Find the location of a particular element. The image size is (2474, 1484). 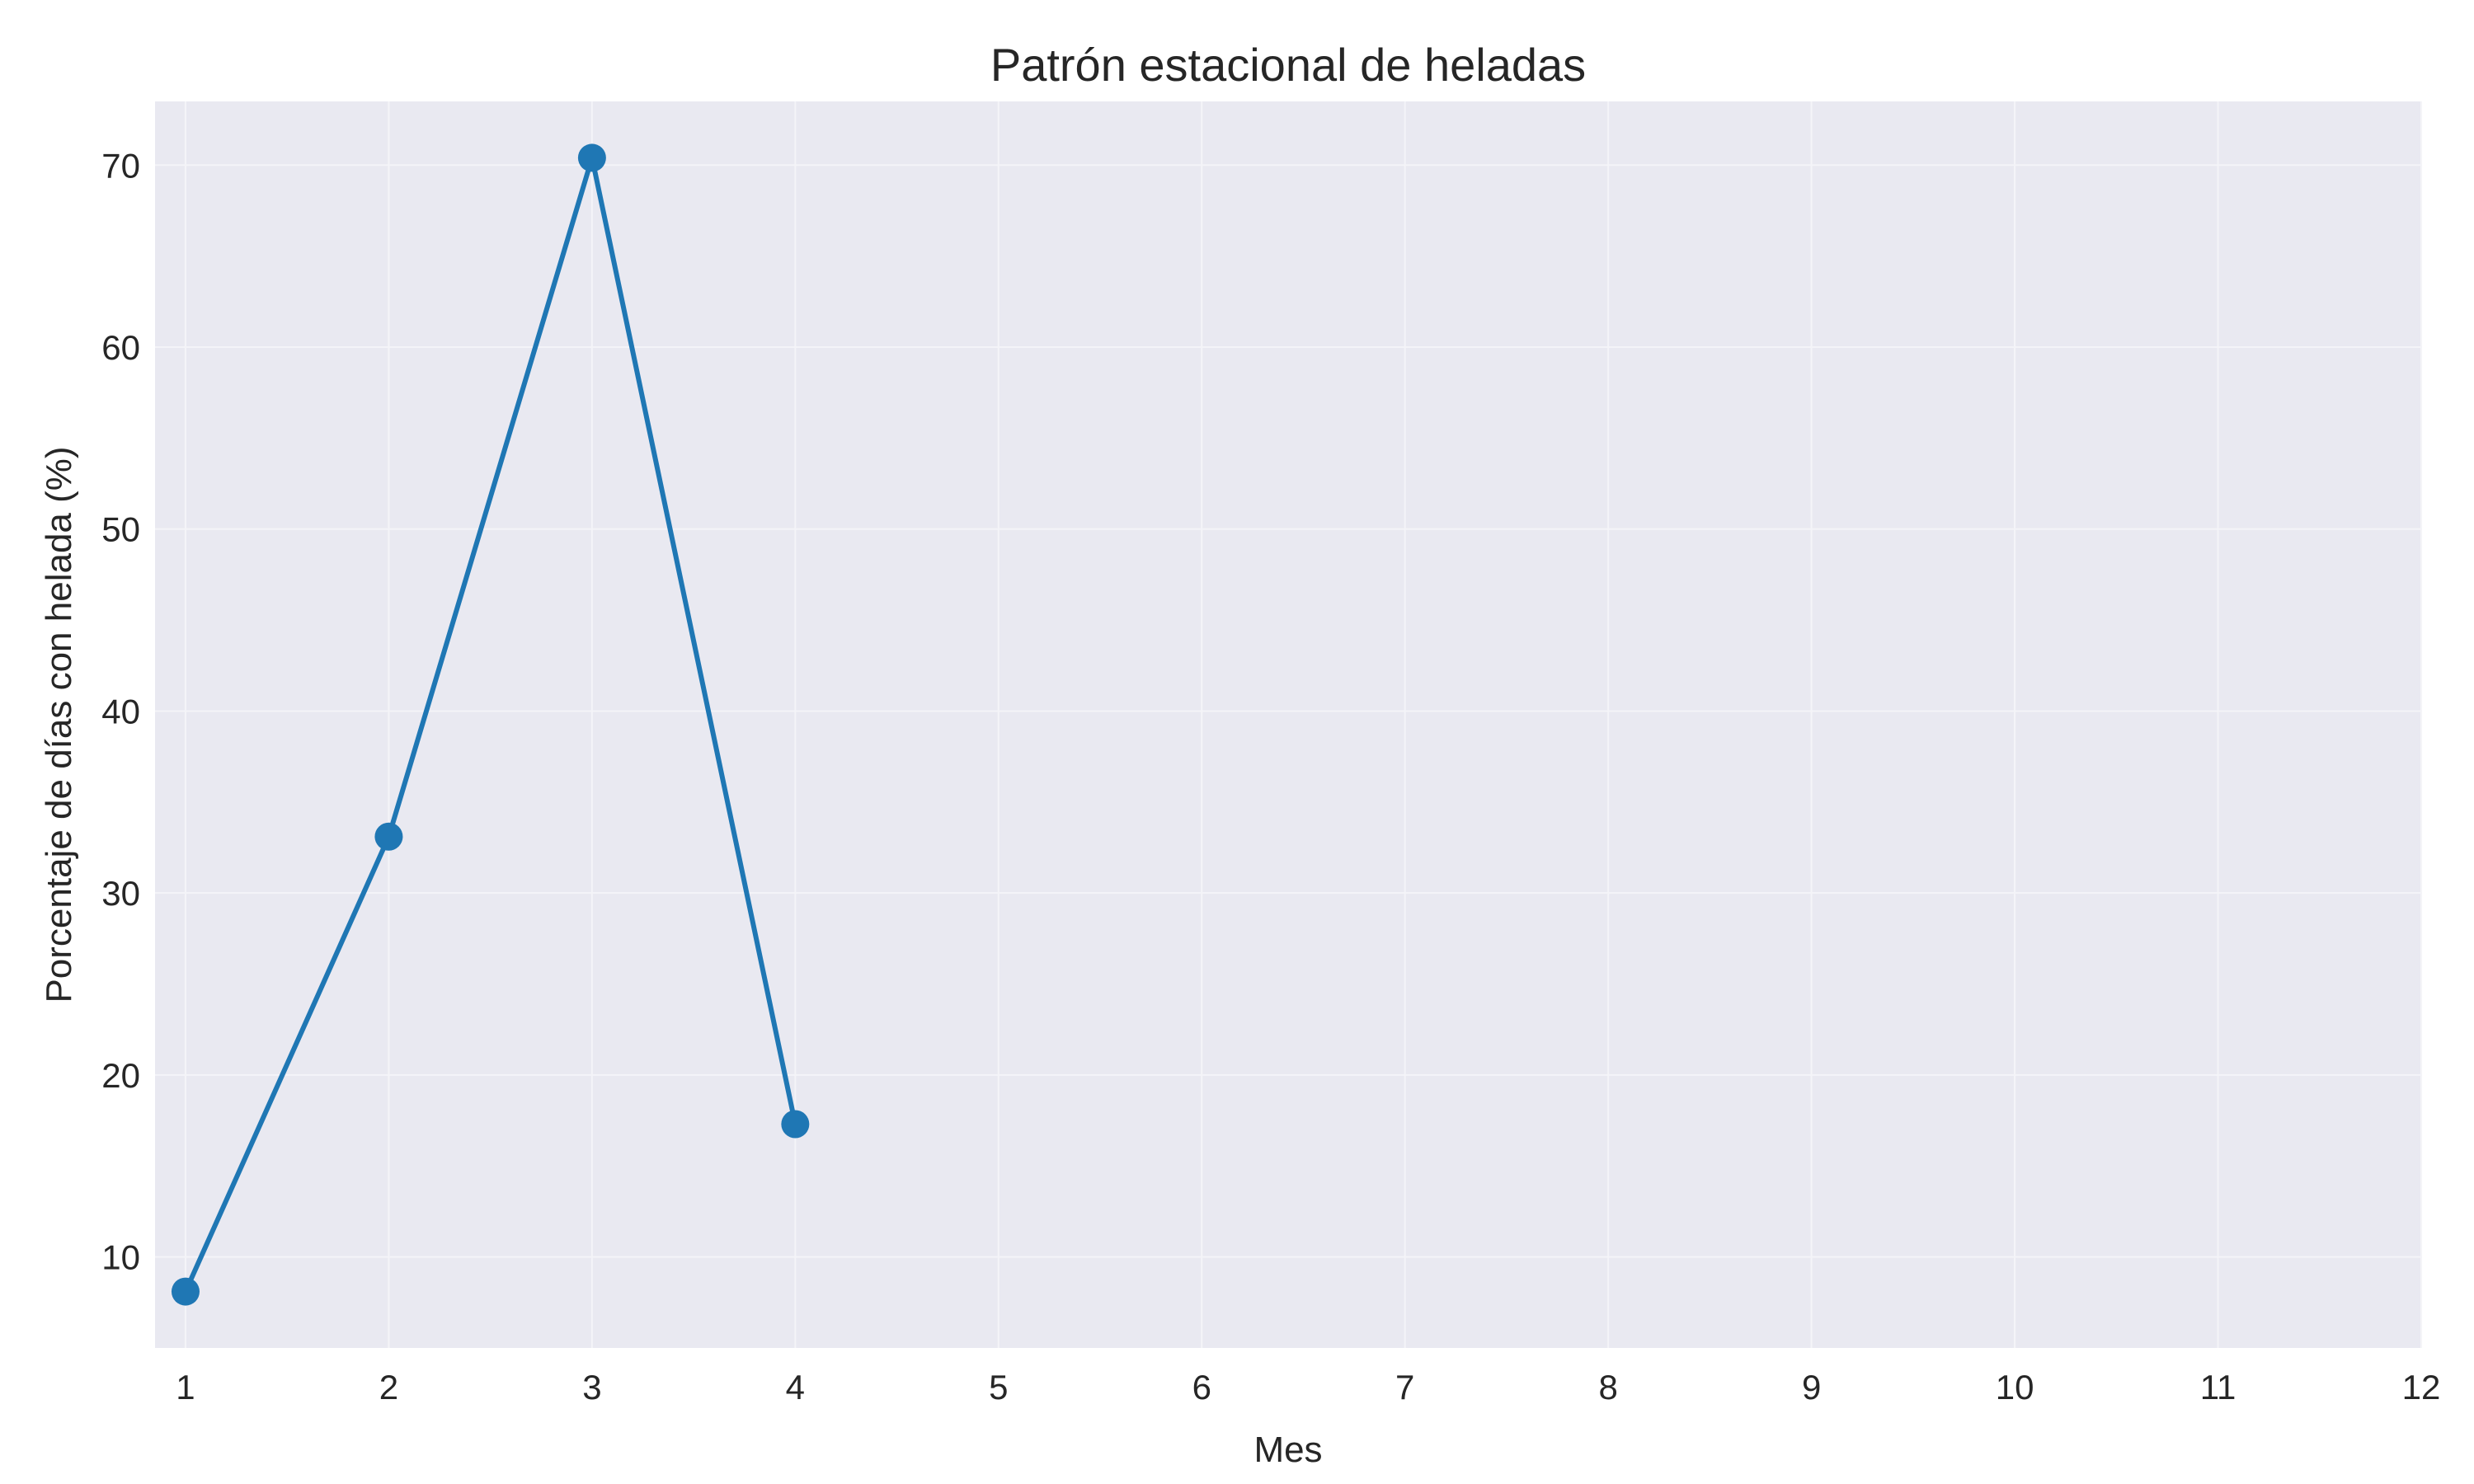

x-tick-label: 8 is located at coordinates (1607, 1387).